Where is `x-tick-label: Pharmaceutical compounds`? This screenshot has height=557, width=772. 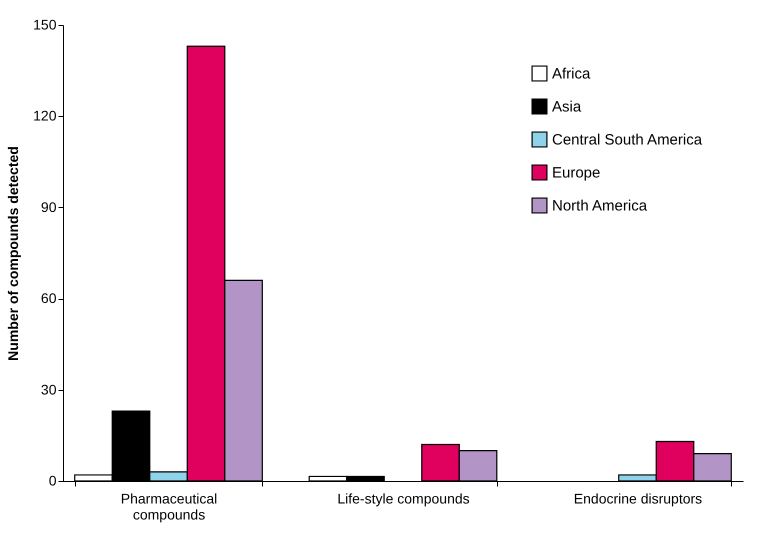
x-tick-label: Pharmaceutical compounds is located at coordinates (169, 506).